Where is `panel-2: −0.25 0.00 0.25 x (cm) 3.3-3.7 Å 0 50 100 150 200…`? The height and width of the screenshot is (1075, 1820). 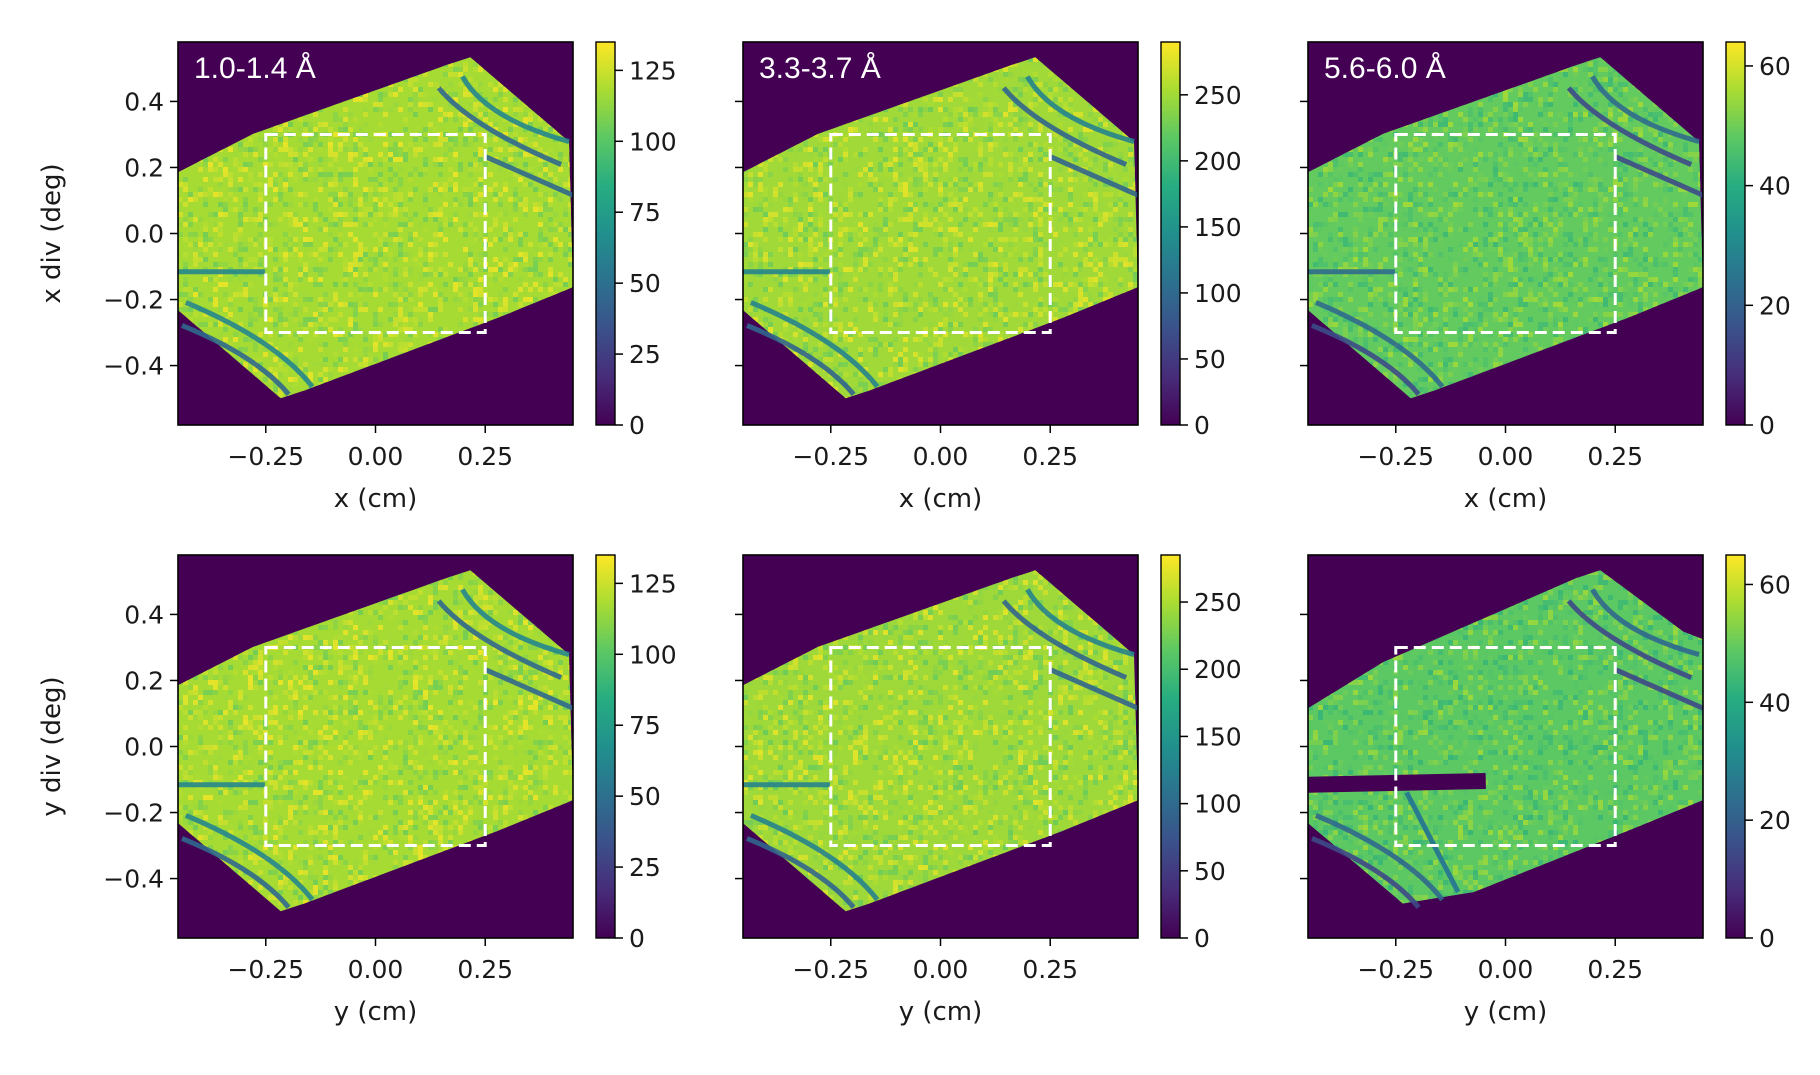
panel-2: −0.25 0.00 0.25 x (cm) 3.3-3.7 Å 0 50 100 150 200… is located at coordinates (988, 277).